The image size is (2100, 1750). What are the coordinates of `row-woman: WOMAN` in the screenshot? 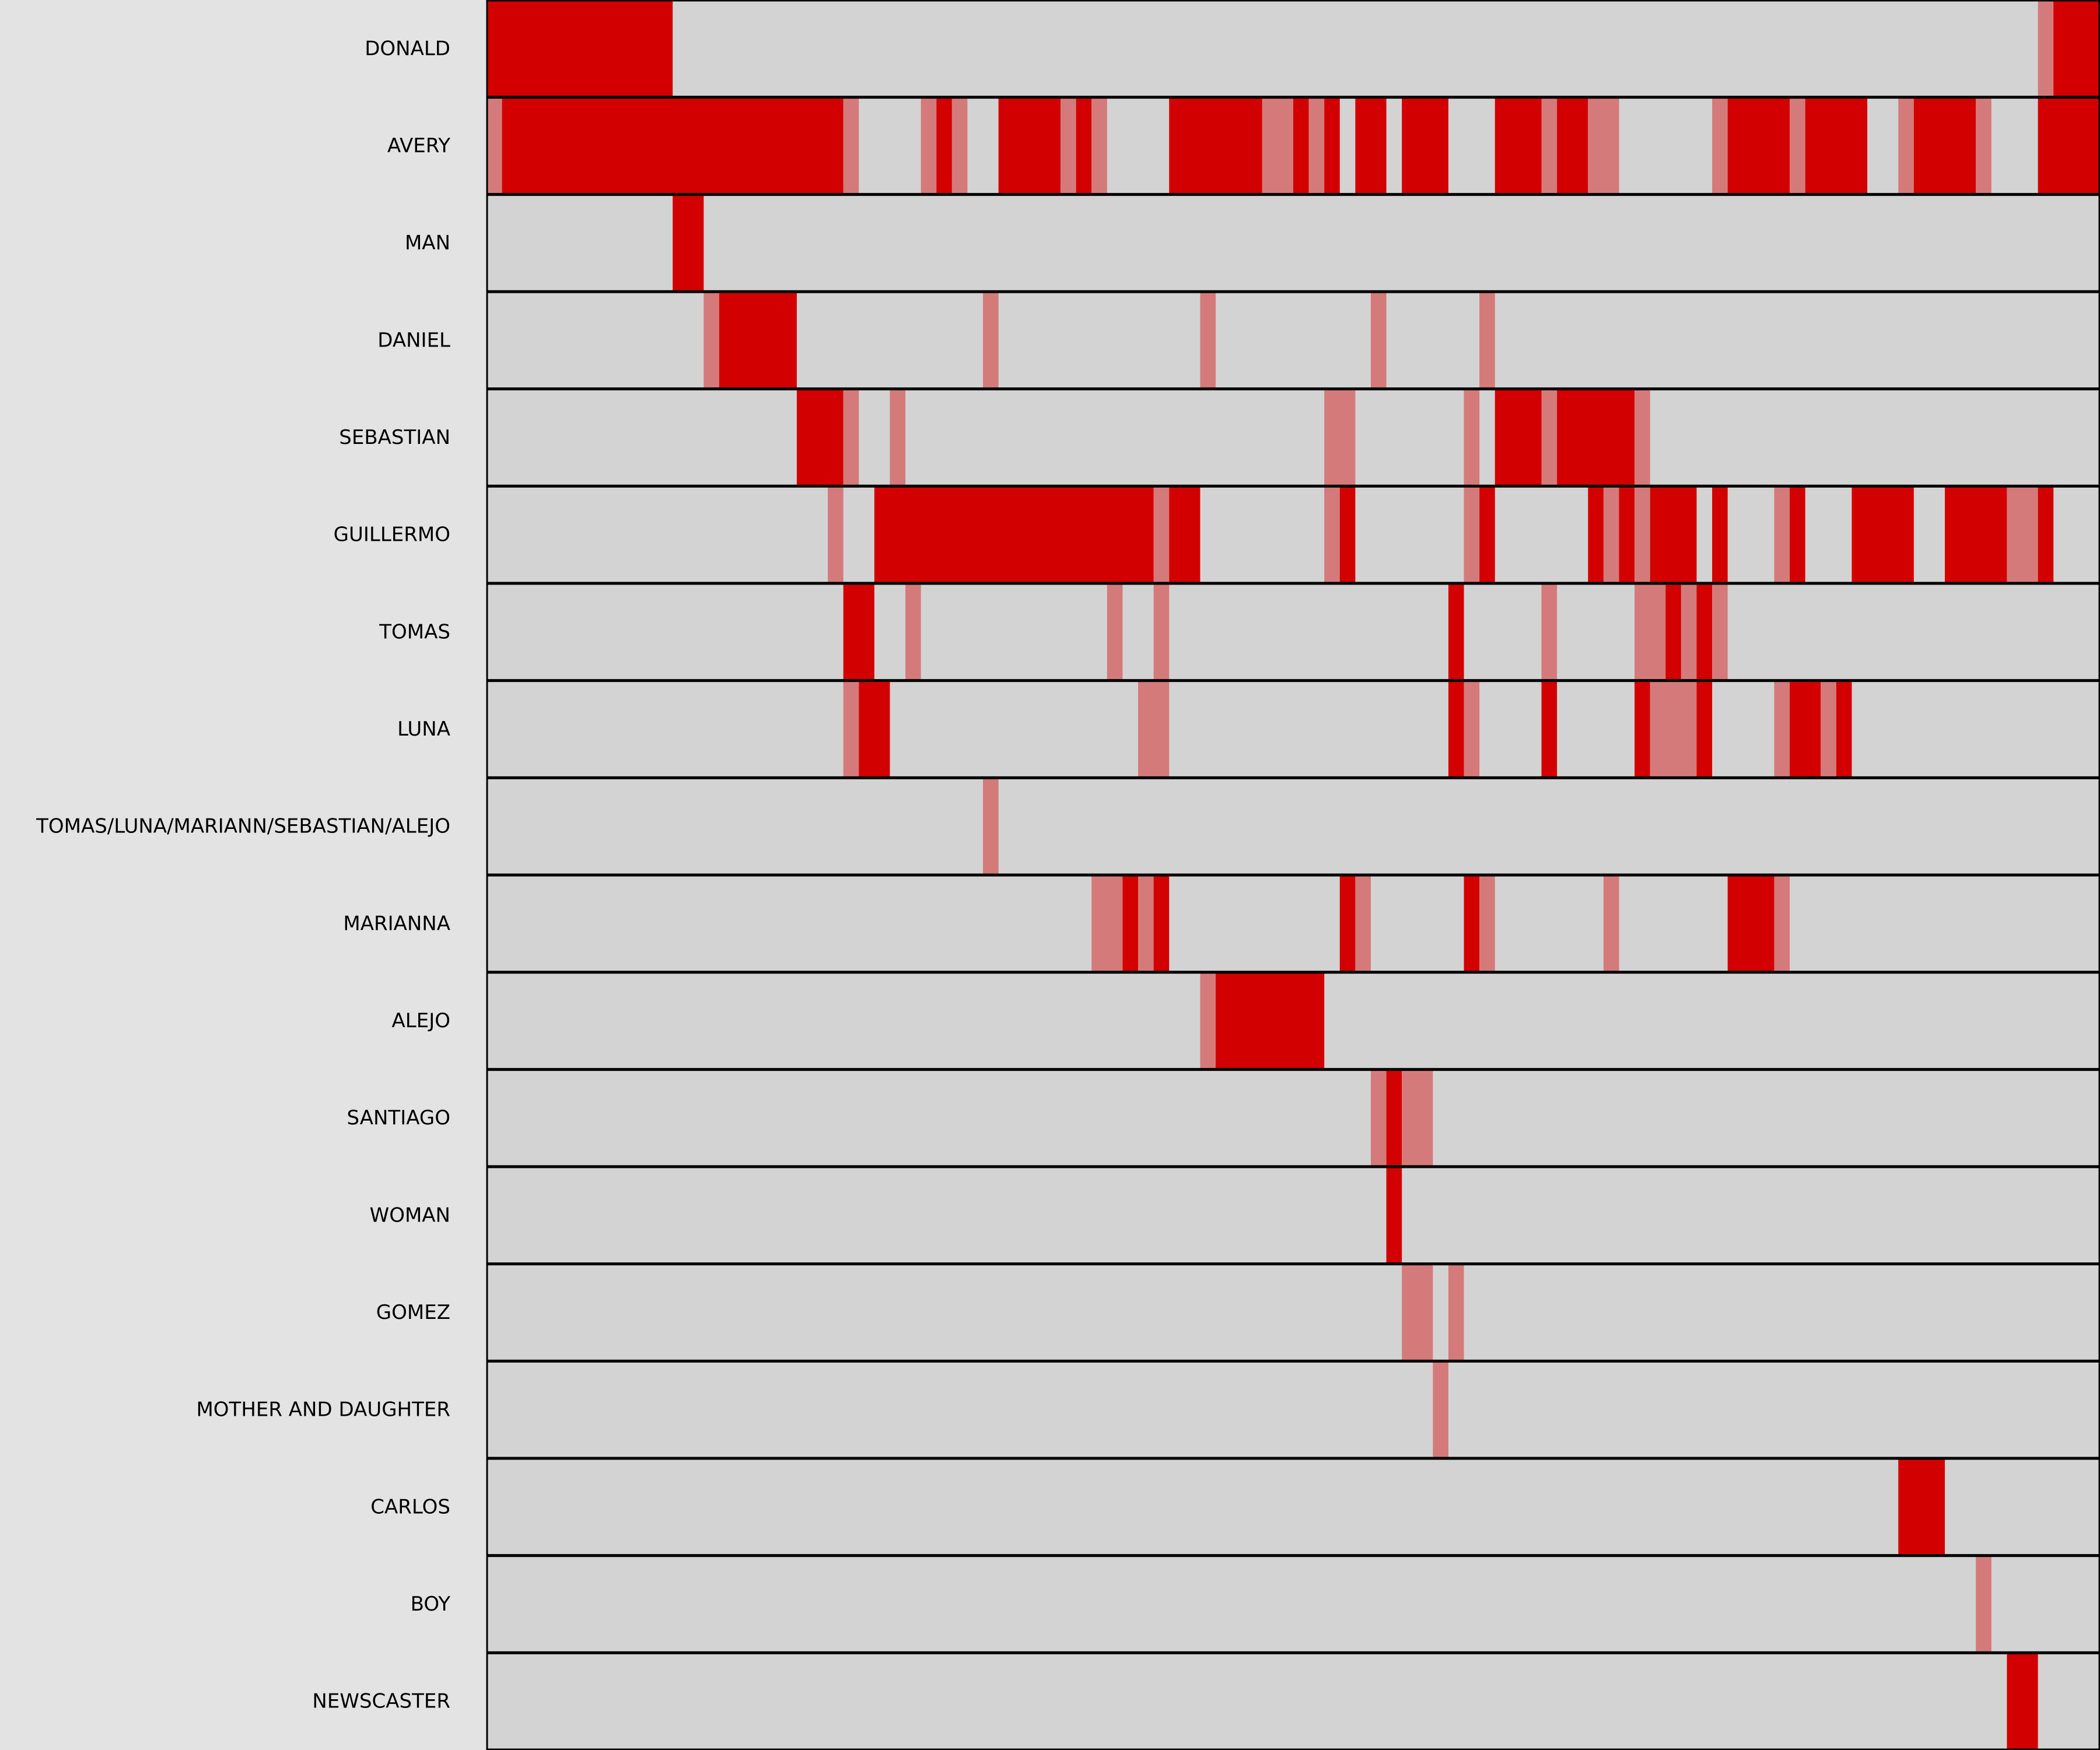 It's located at (1235, 1216).